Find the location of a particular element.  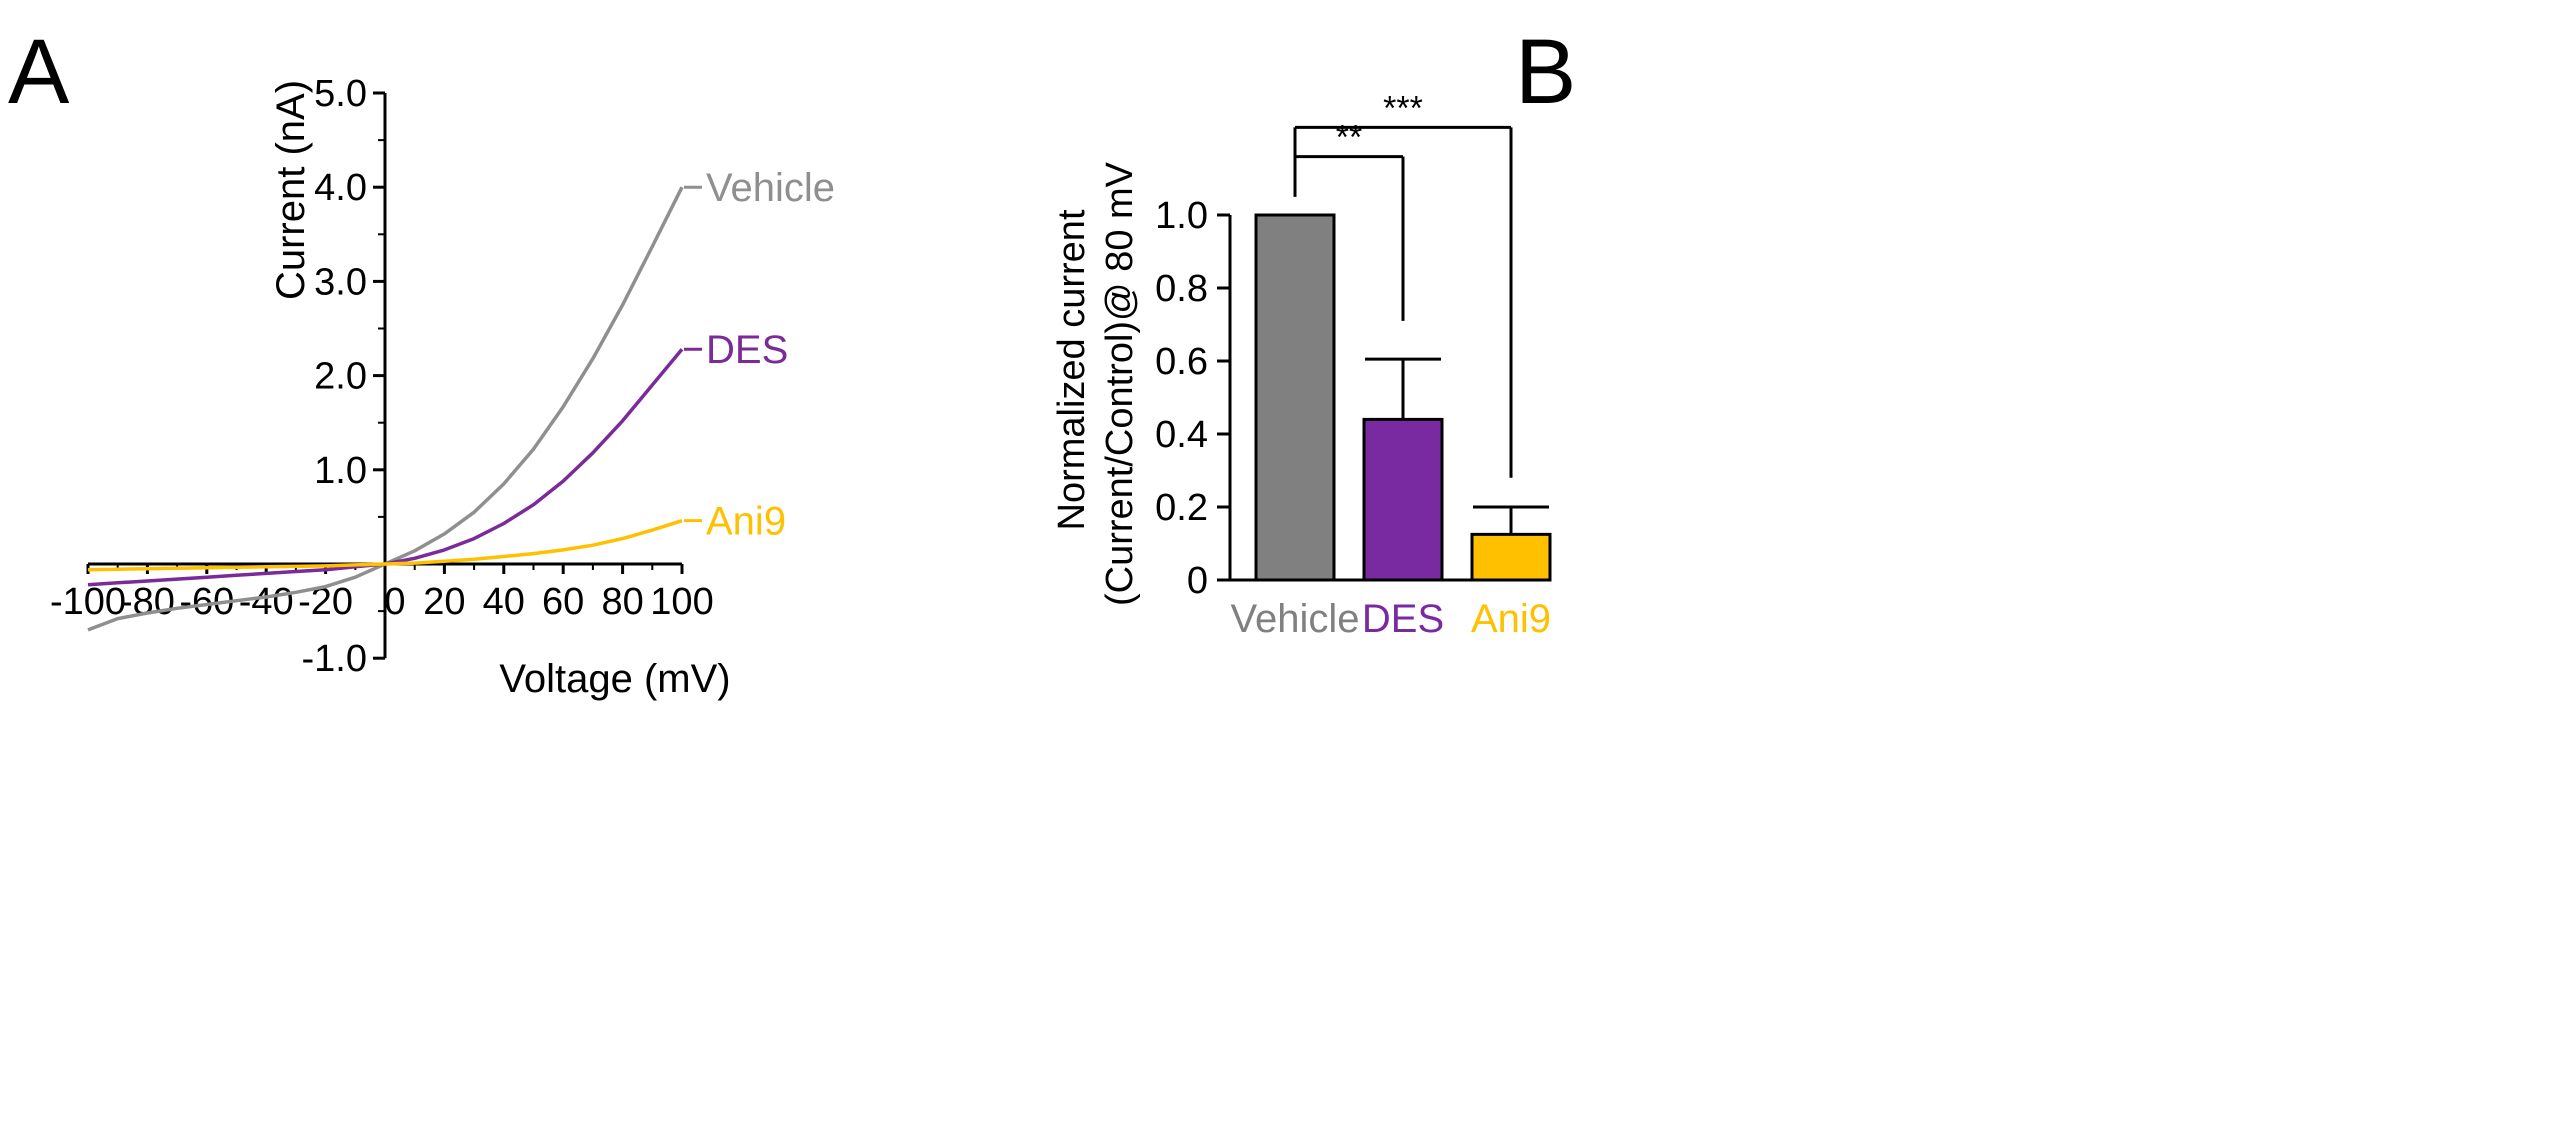

y-tick-label: 0.8 is located at coordinates (1181, 289).